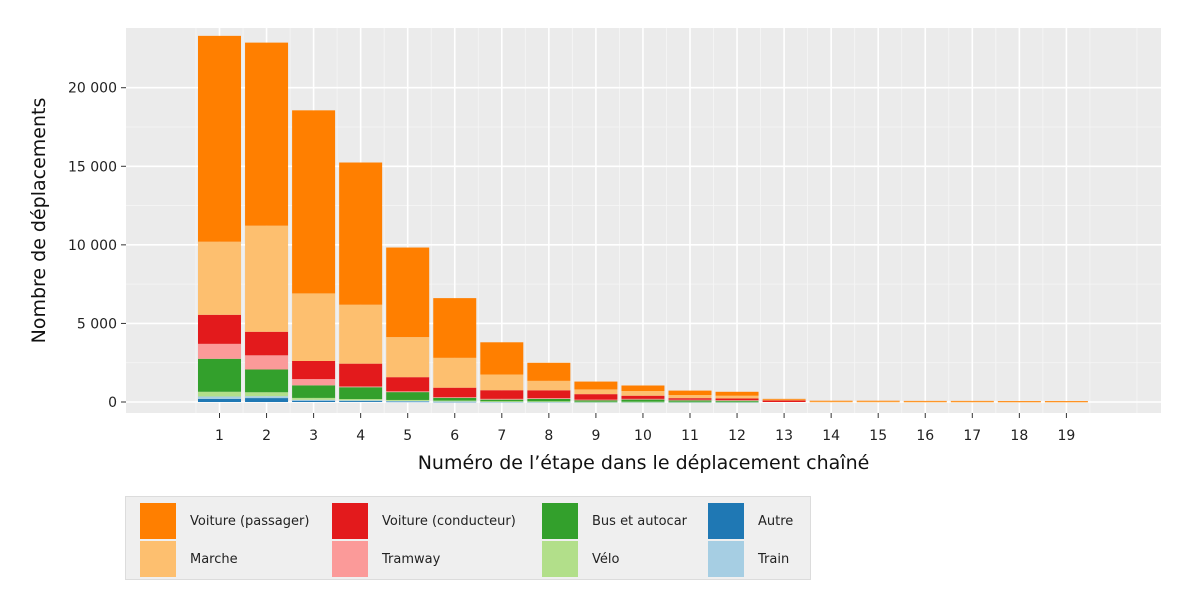  Describe the element at coordinates (92, 167) in the screenshot. I see `y-tick-label: 15 000` at that location.